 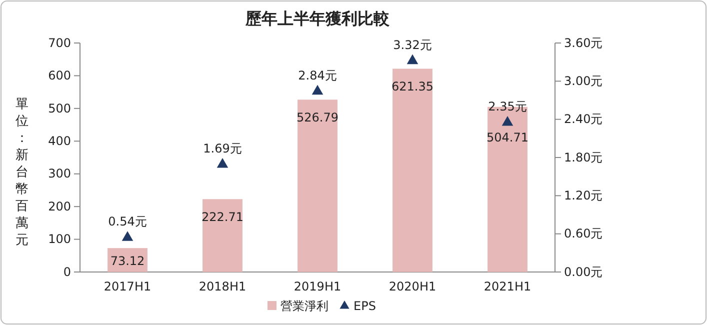 What do you see at coordinates (59, 75) in the screenshot?
I see `y-tick-label: 600` at bounding box center [59, 75].